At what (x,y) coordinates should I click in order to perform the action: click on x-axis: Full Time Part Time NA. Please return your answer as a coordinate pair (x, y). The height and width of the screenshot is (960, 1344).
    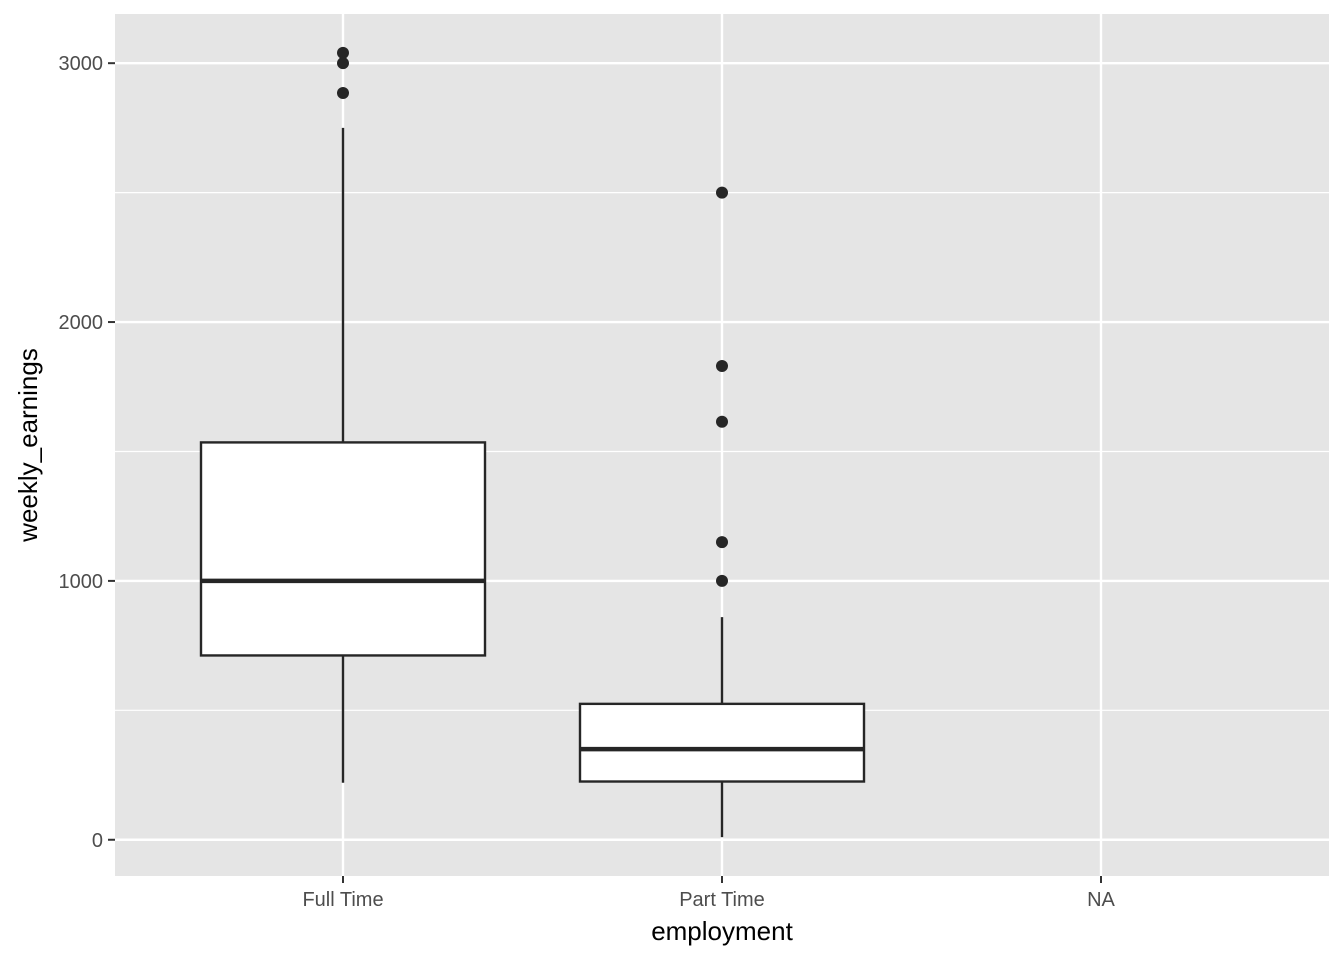
    Looking at the image, I should click on (709, 893).